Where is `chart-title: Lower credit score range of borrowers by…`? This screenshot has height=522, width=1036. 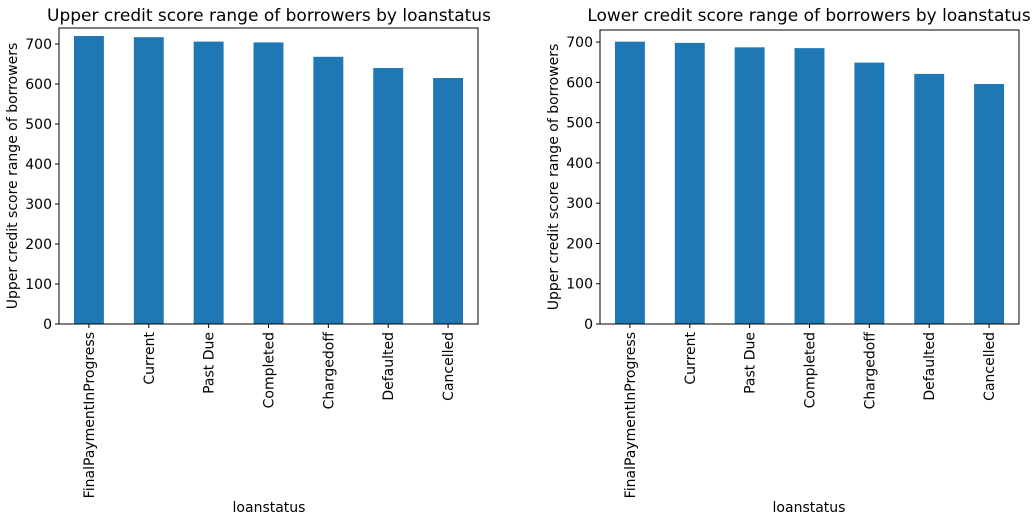
chart-title: Lower credit score range of borrowers by… is located at coordinates (809, 16).